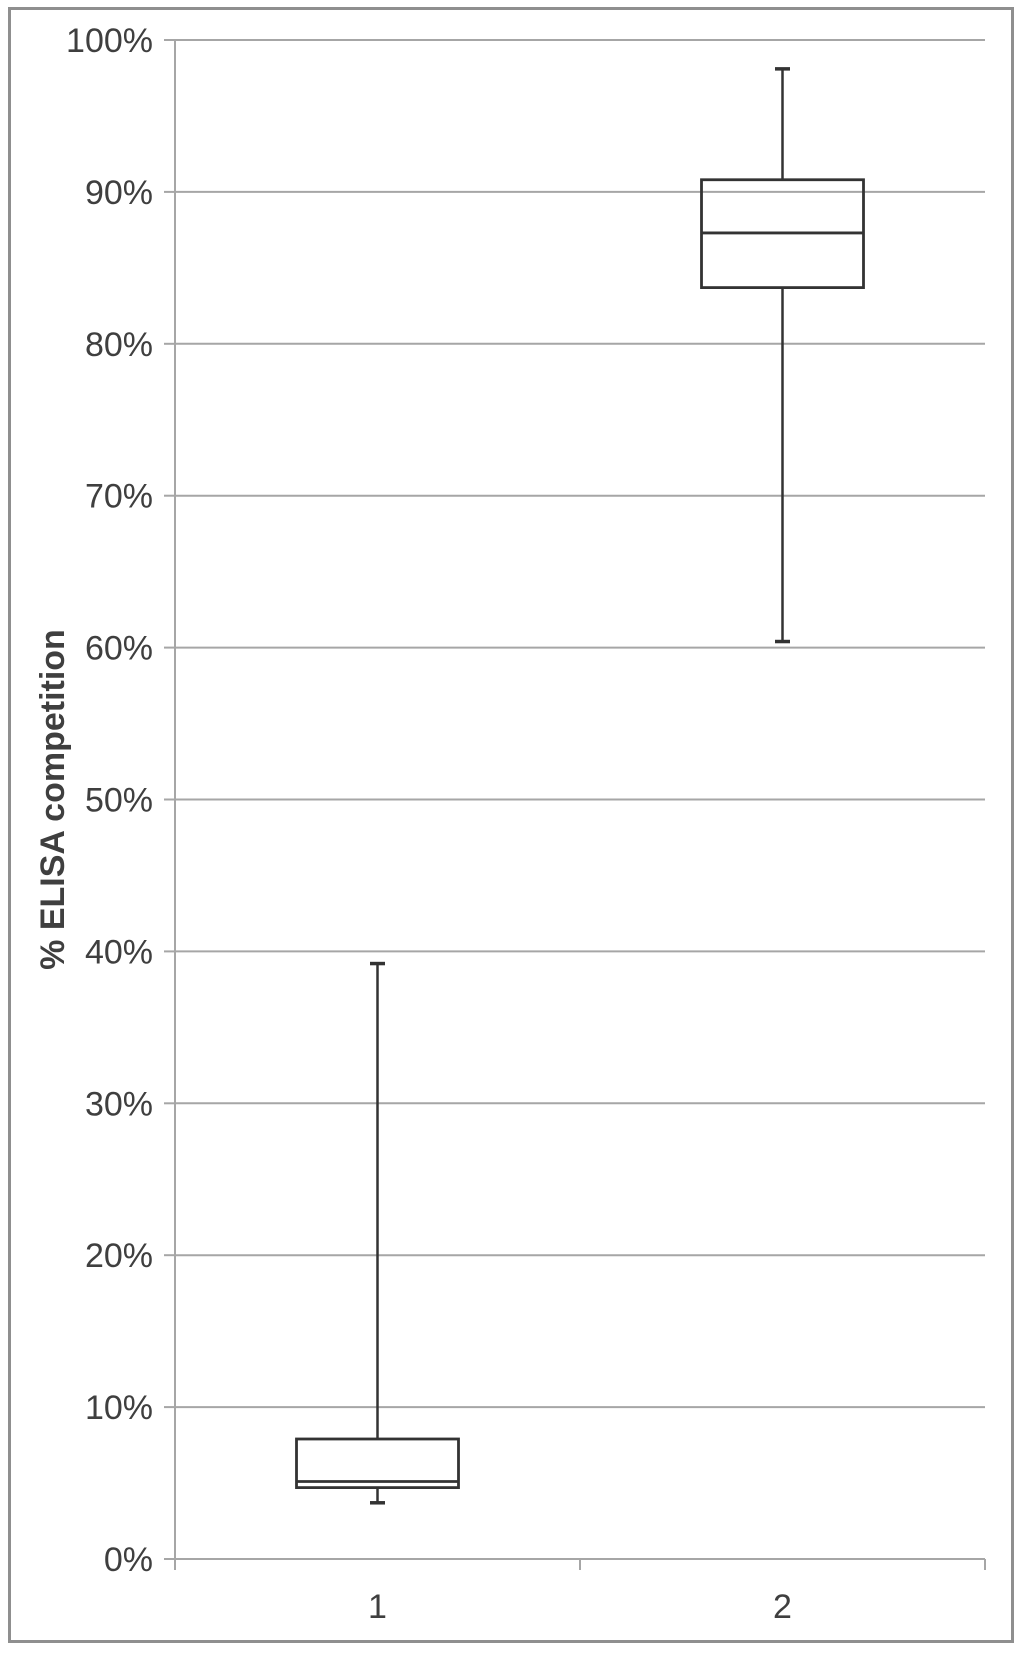 Image resolution: width=1024 pixels, height=1662 pixels. What do you see at coordinates (119, 193) in the screenshot?
I see `y-tick-label: 90%` at bounding box center [119, 193].